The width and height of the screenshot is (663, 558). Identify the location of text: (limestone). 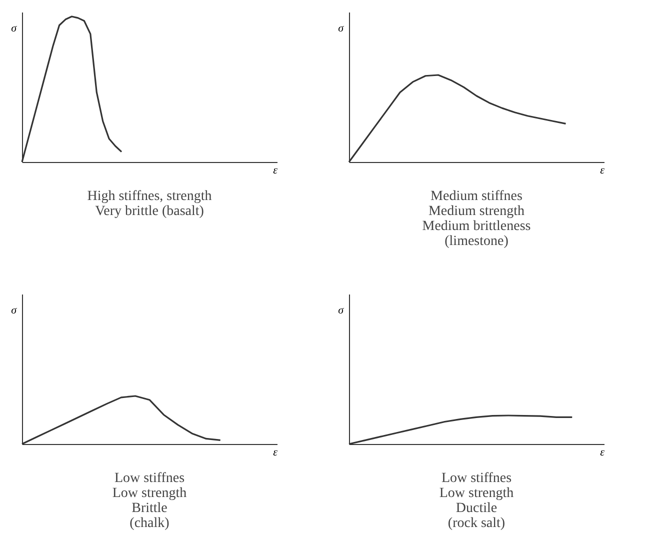
(476, 241).